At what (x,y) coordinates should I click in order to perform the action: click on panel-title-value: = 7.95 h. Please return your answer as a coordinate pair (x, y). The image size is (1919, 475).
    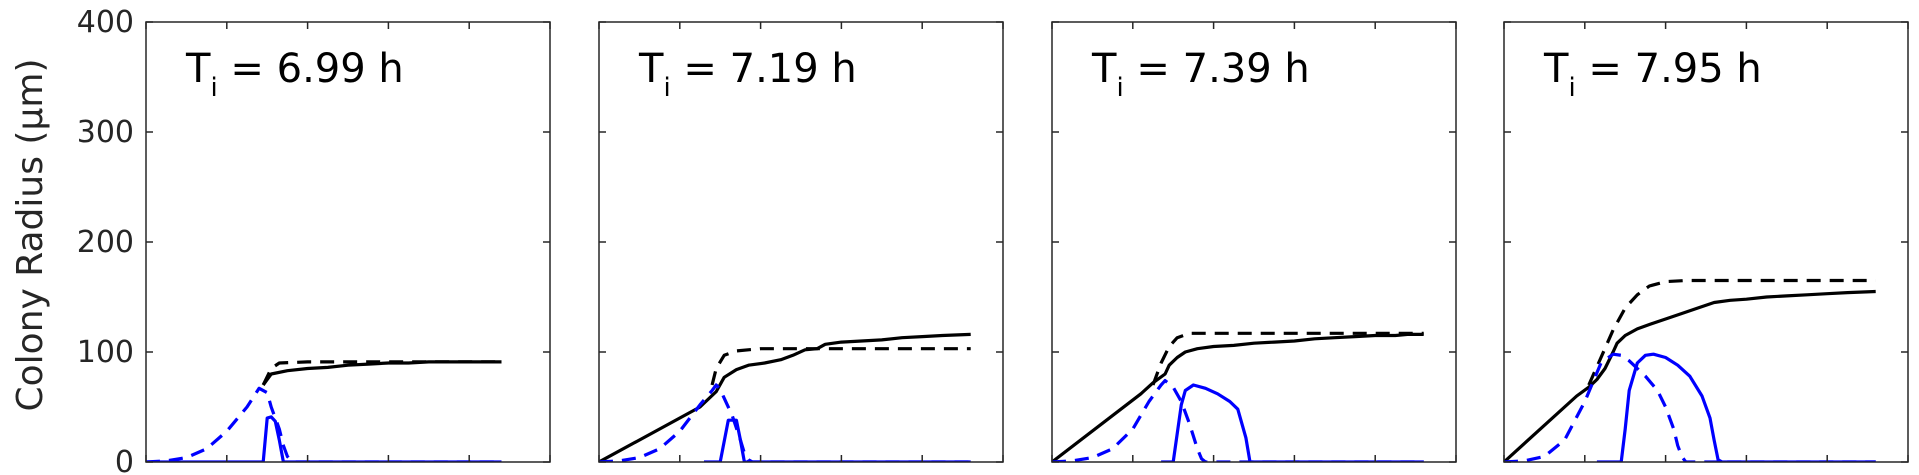
    Looking at the image, I should click on (1669, 69).